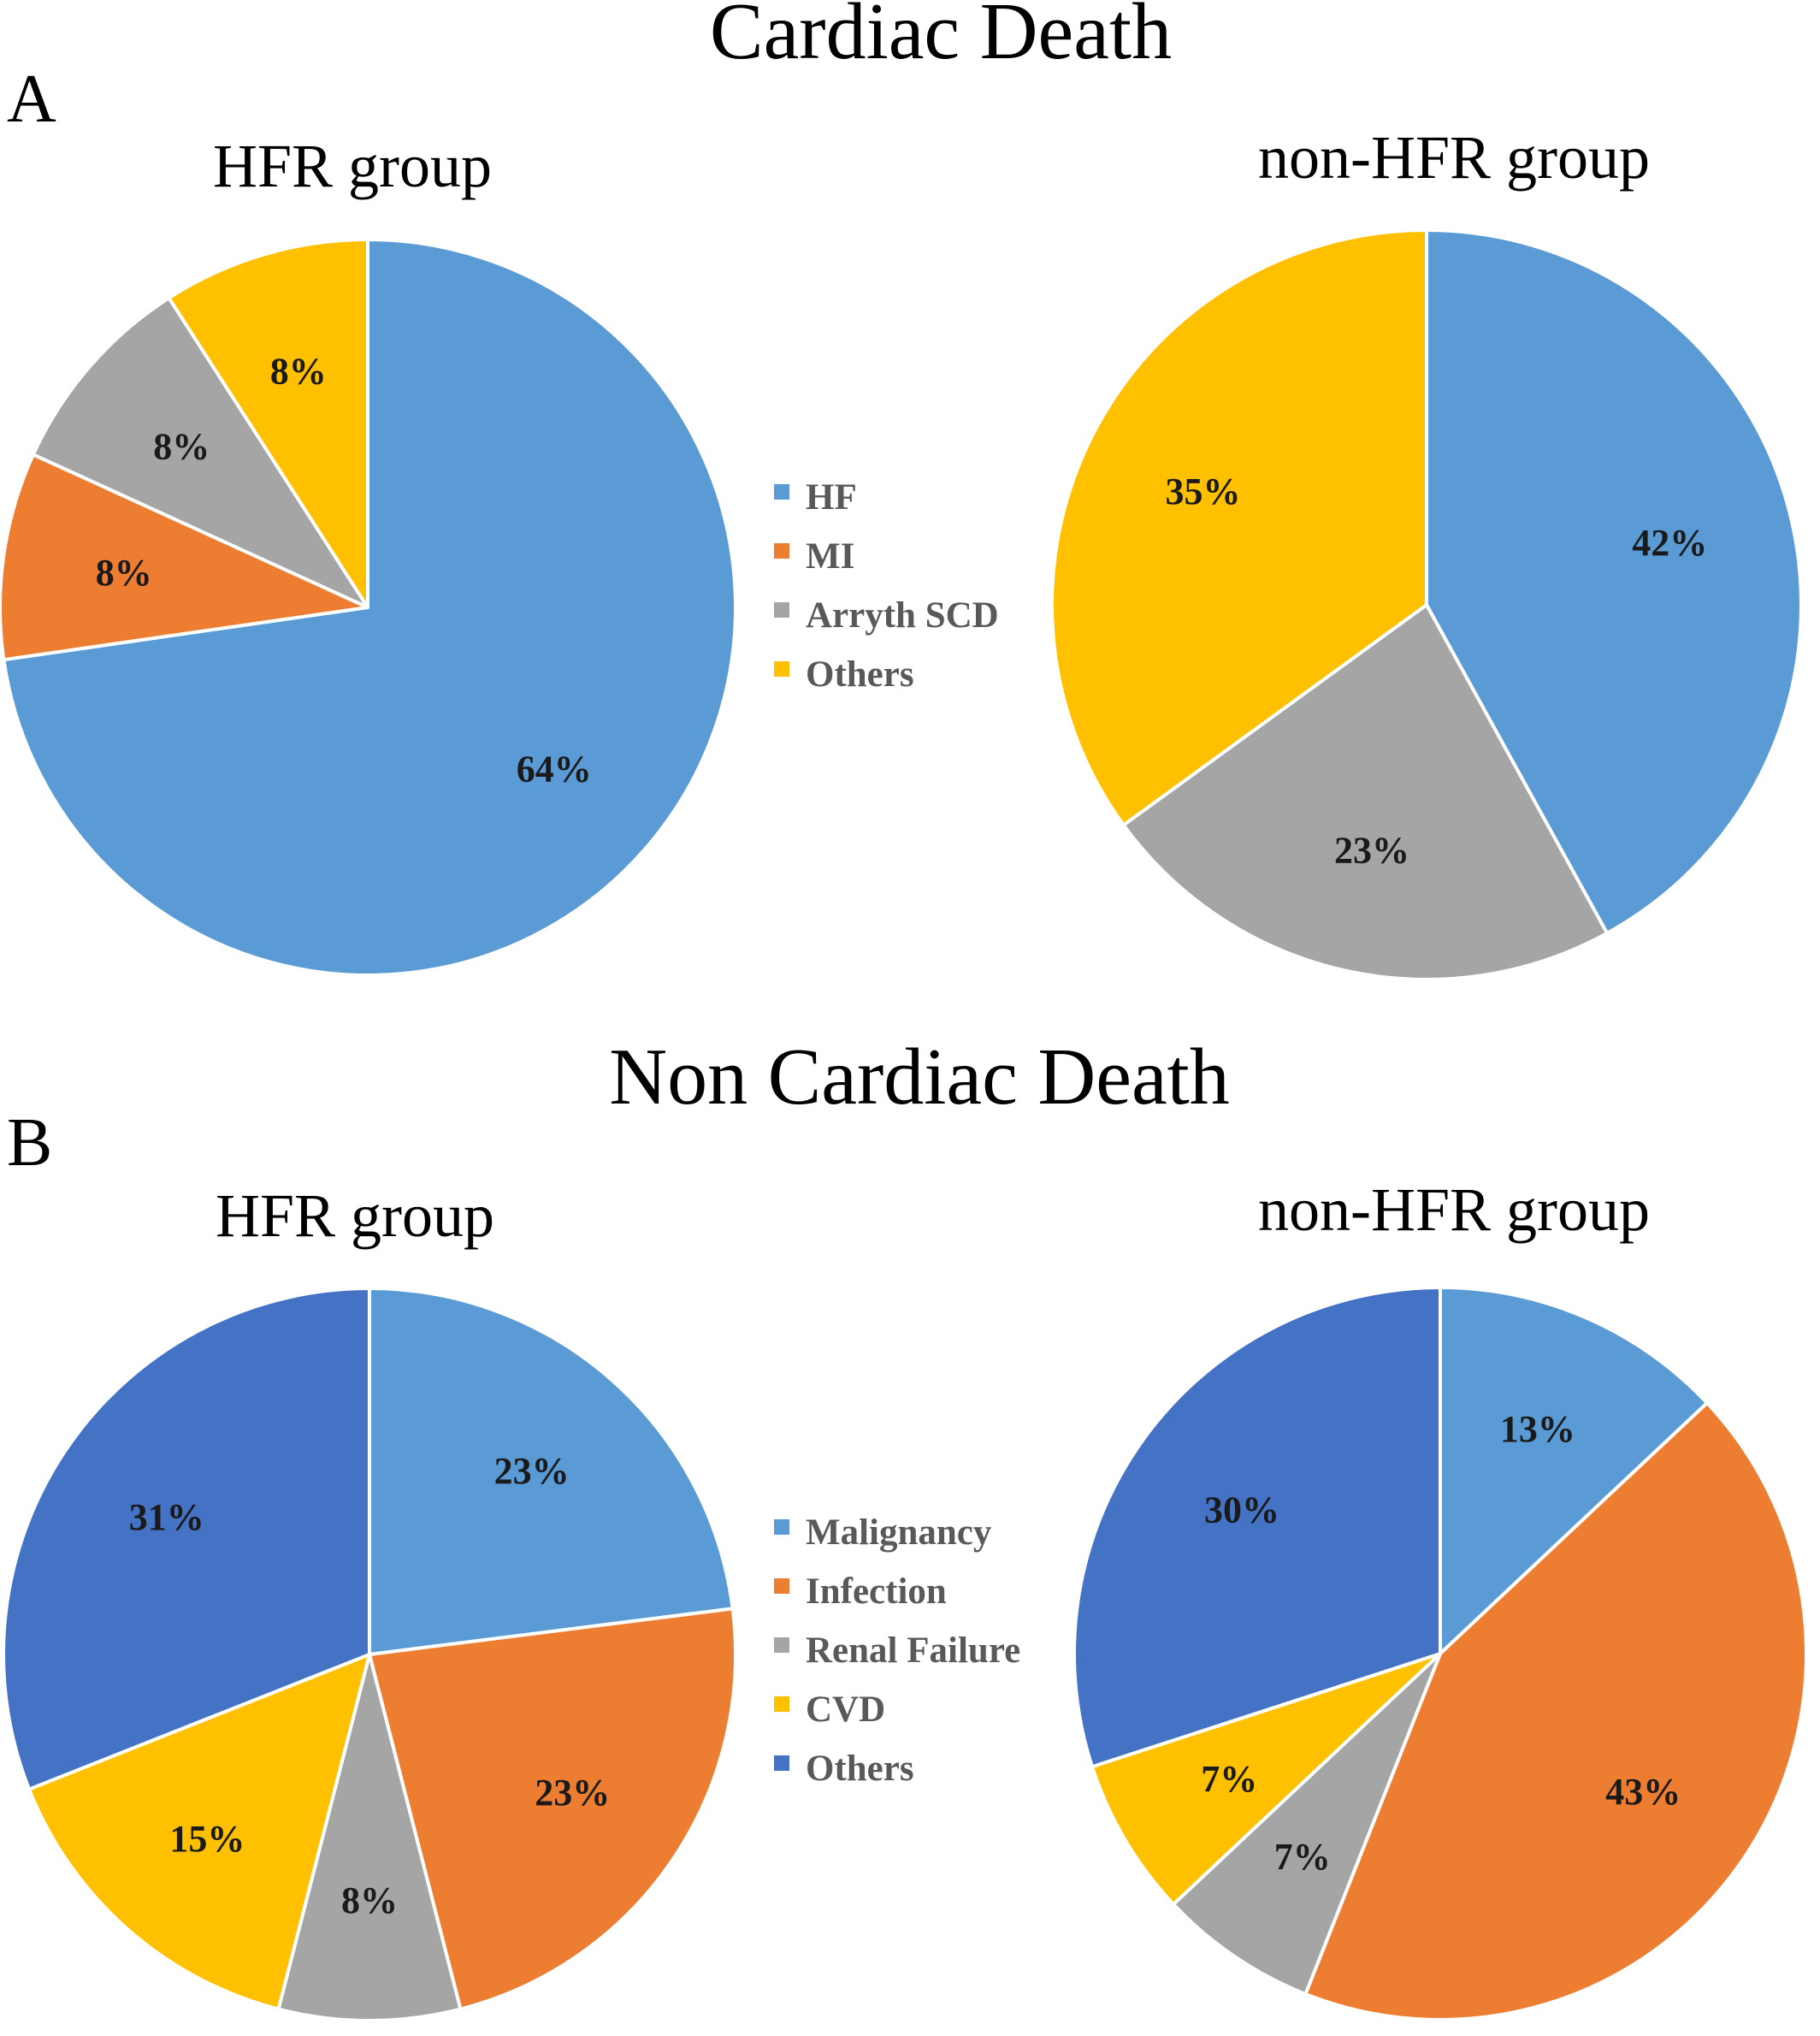  What do you see at coordinates (902, 615) in the screenshot?
I see `legend-label-arryth-scd: Arryth SCD` at bounding box center [902, 615].